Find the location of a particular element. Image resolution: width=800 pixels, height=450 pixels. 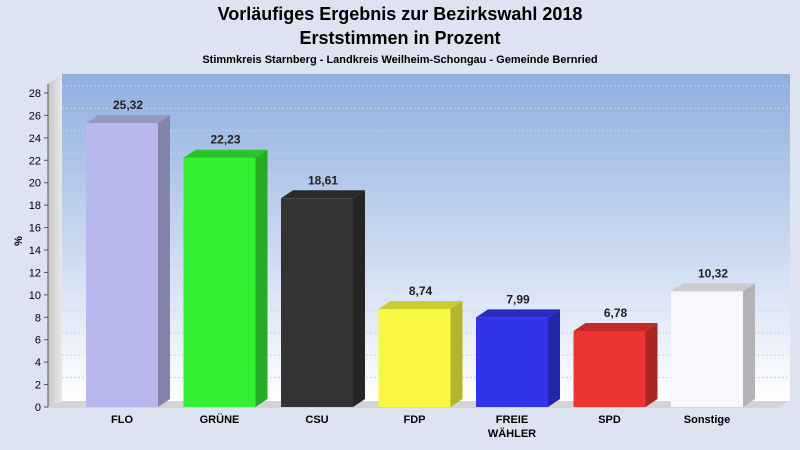

y-tick-label: 12 is located at coordinates (35, 273).